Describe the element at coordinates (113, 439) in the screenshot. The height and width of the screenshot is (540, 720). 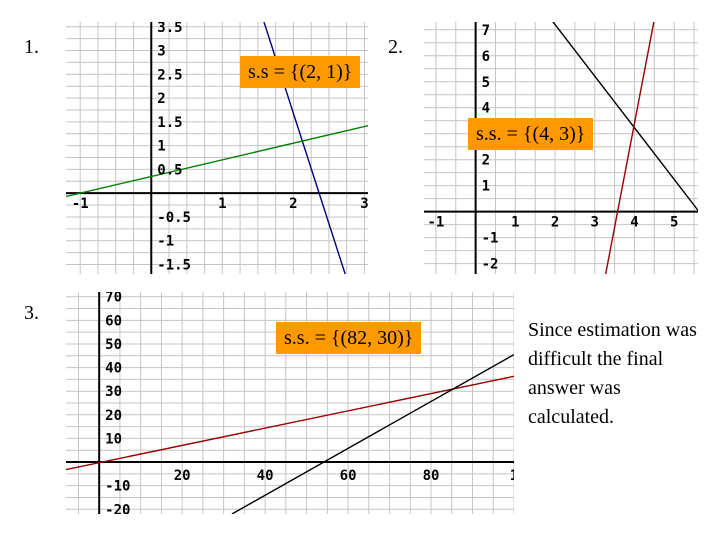
I see `y-tick-label: 10` at that location.